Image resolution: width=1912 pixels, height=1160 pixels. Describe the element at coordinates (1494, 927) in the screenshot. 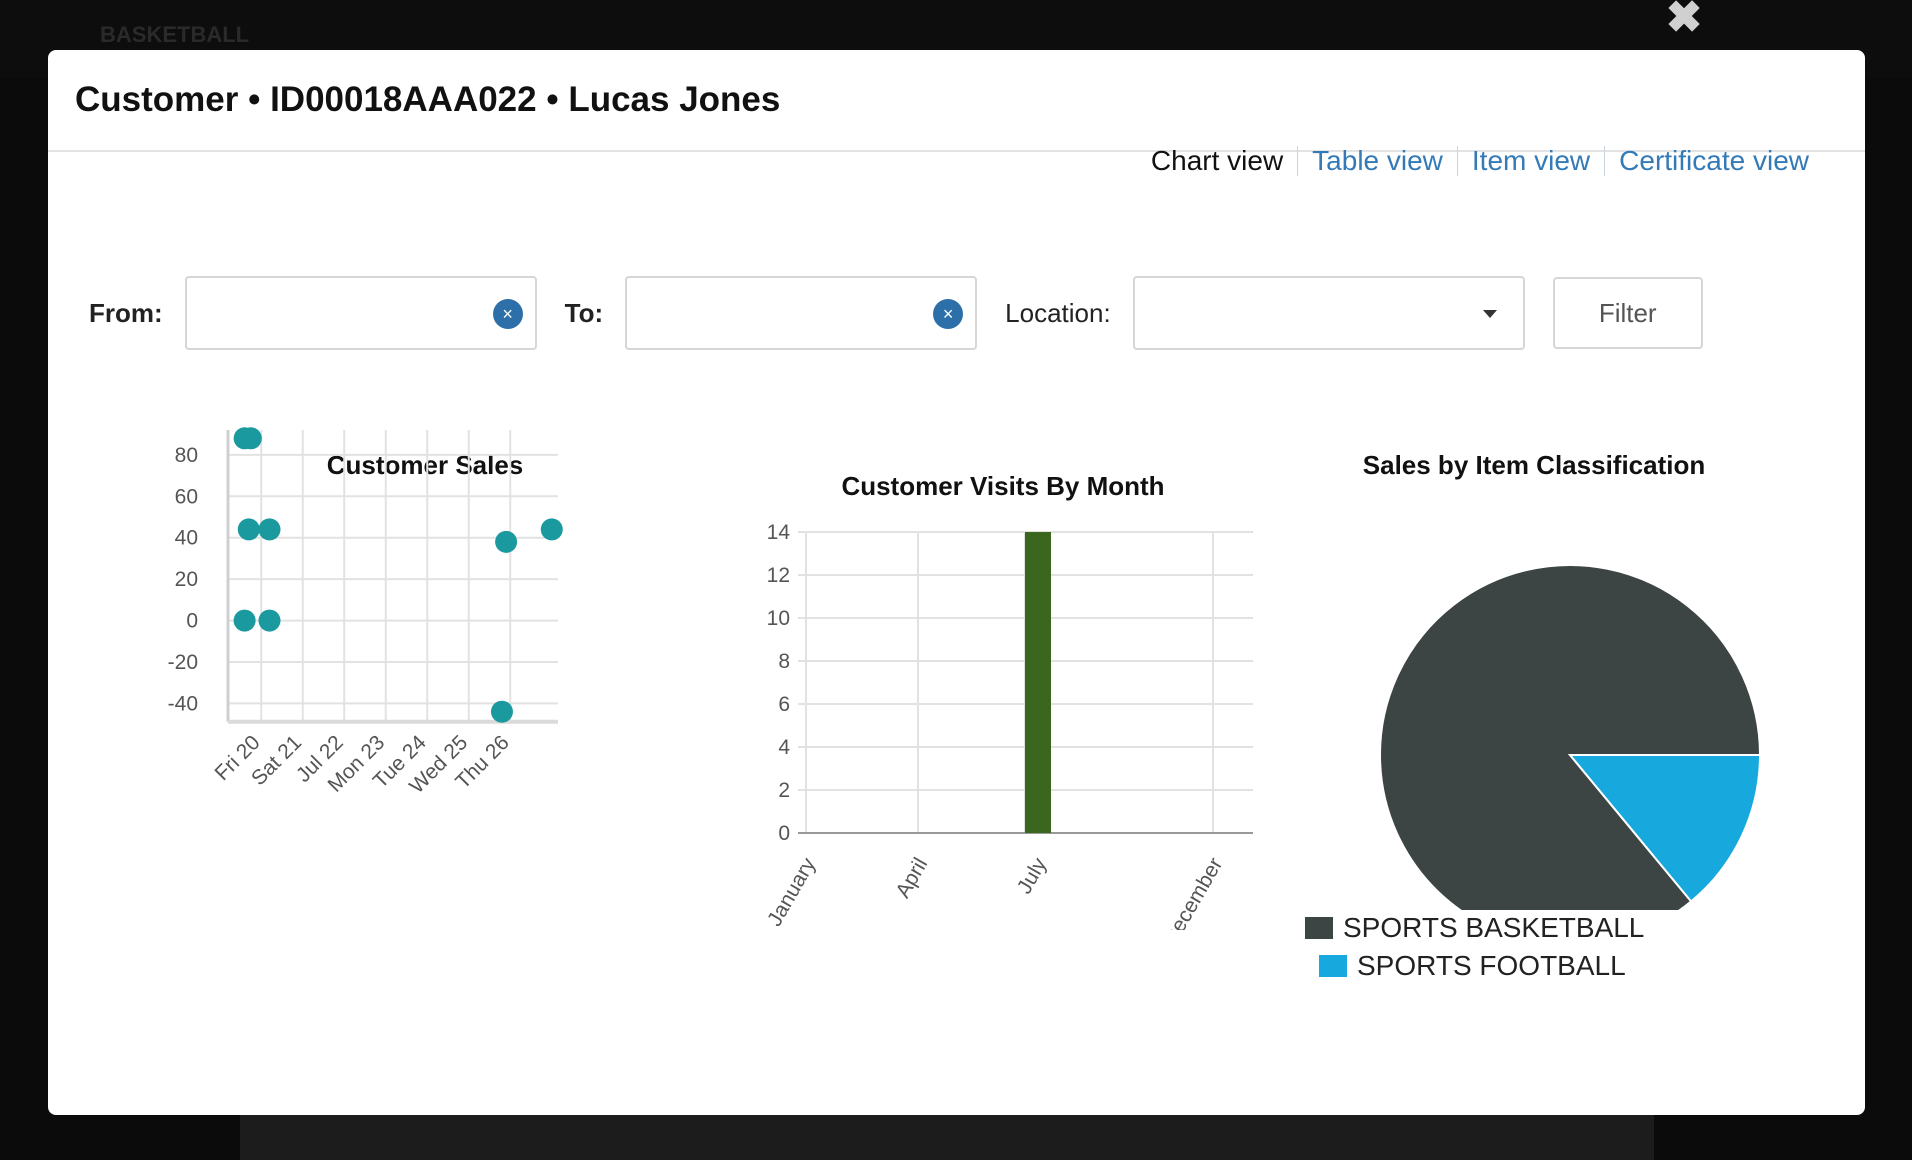

I see `legend-label: SPORTS BASKETBALL` at that location.